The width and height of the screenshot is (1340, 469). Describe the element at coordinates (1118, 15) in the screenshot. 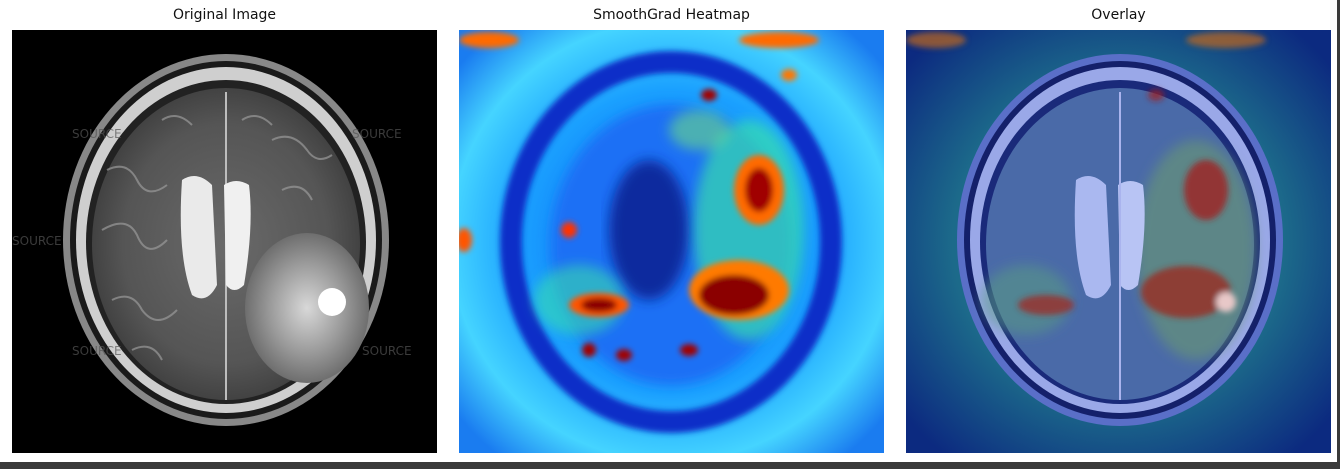

I see `panel-title-overlay: Overlay` at that location.